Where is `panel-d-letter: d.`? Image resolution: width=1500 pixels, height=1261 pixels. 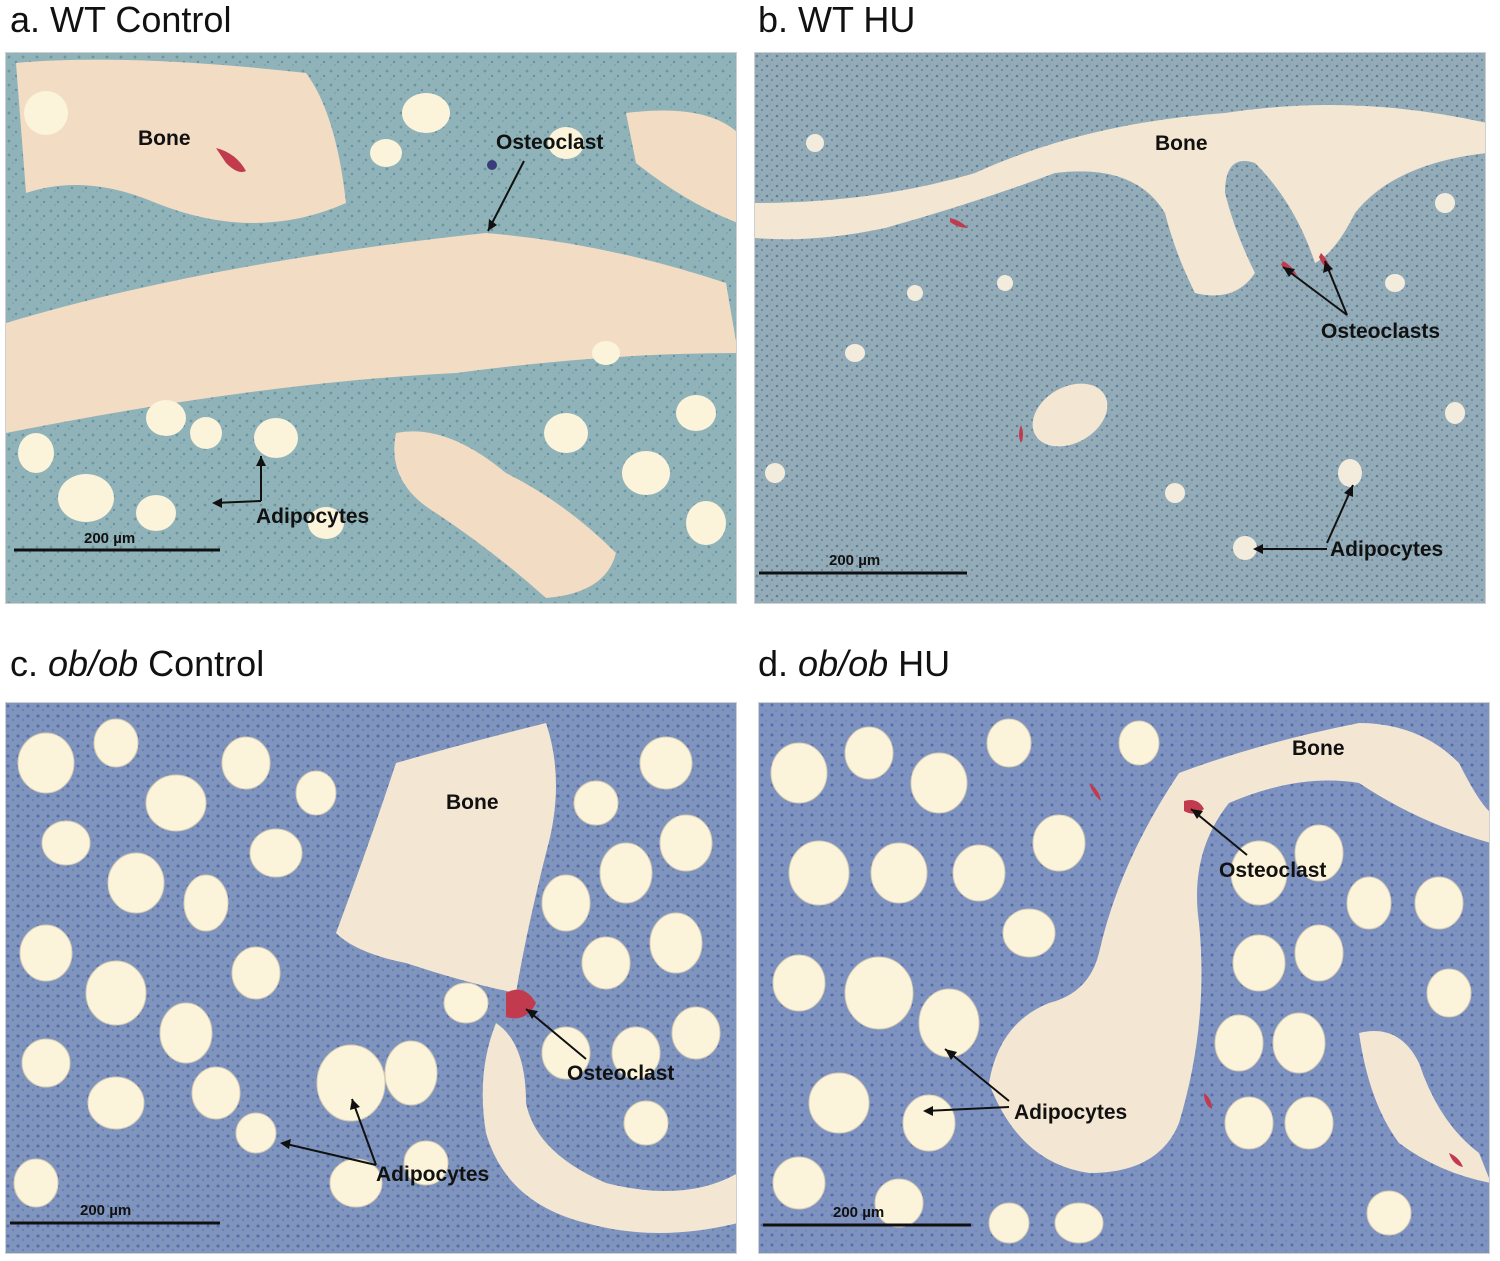 panel-d-letter: d. is located at coordinates (773, 663).